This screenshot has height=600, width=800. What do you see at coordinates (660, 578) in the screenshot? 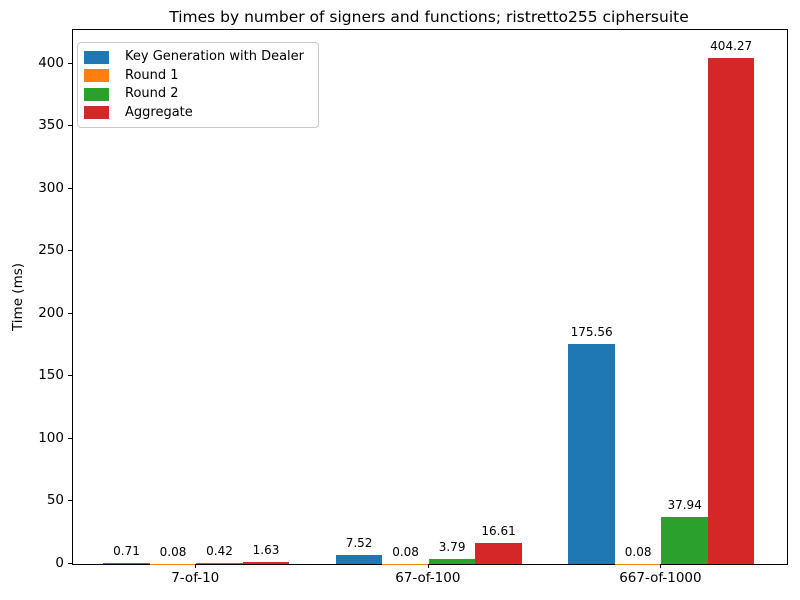
I see `category-label: 667-of-1000` at bounding box center [660, 578].